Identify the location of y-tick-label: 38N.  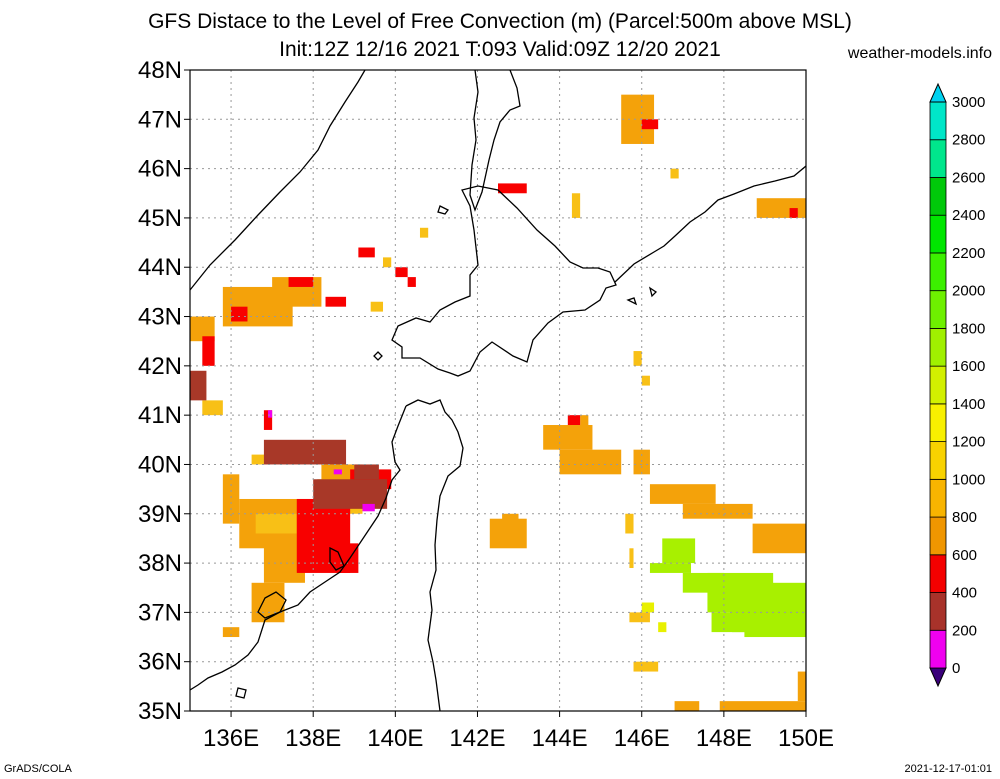
(160, 563).